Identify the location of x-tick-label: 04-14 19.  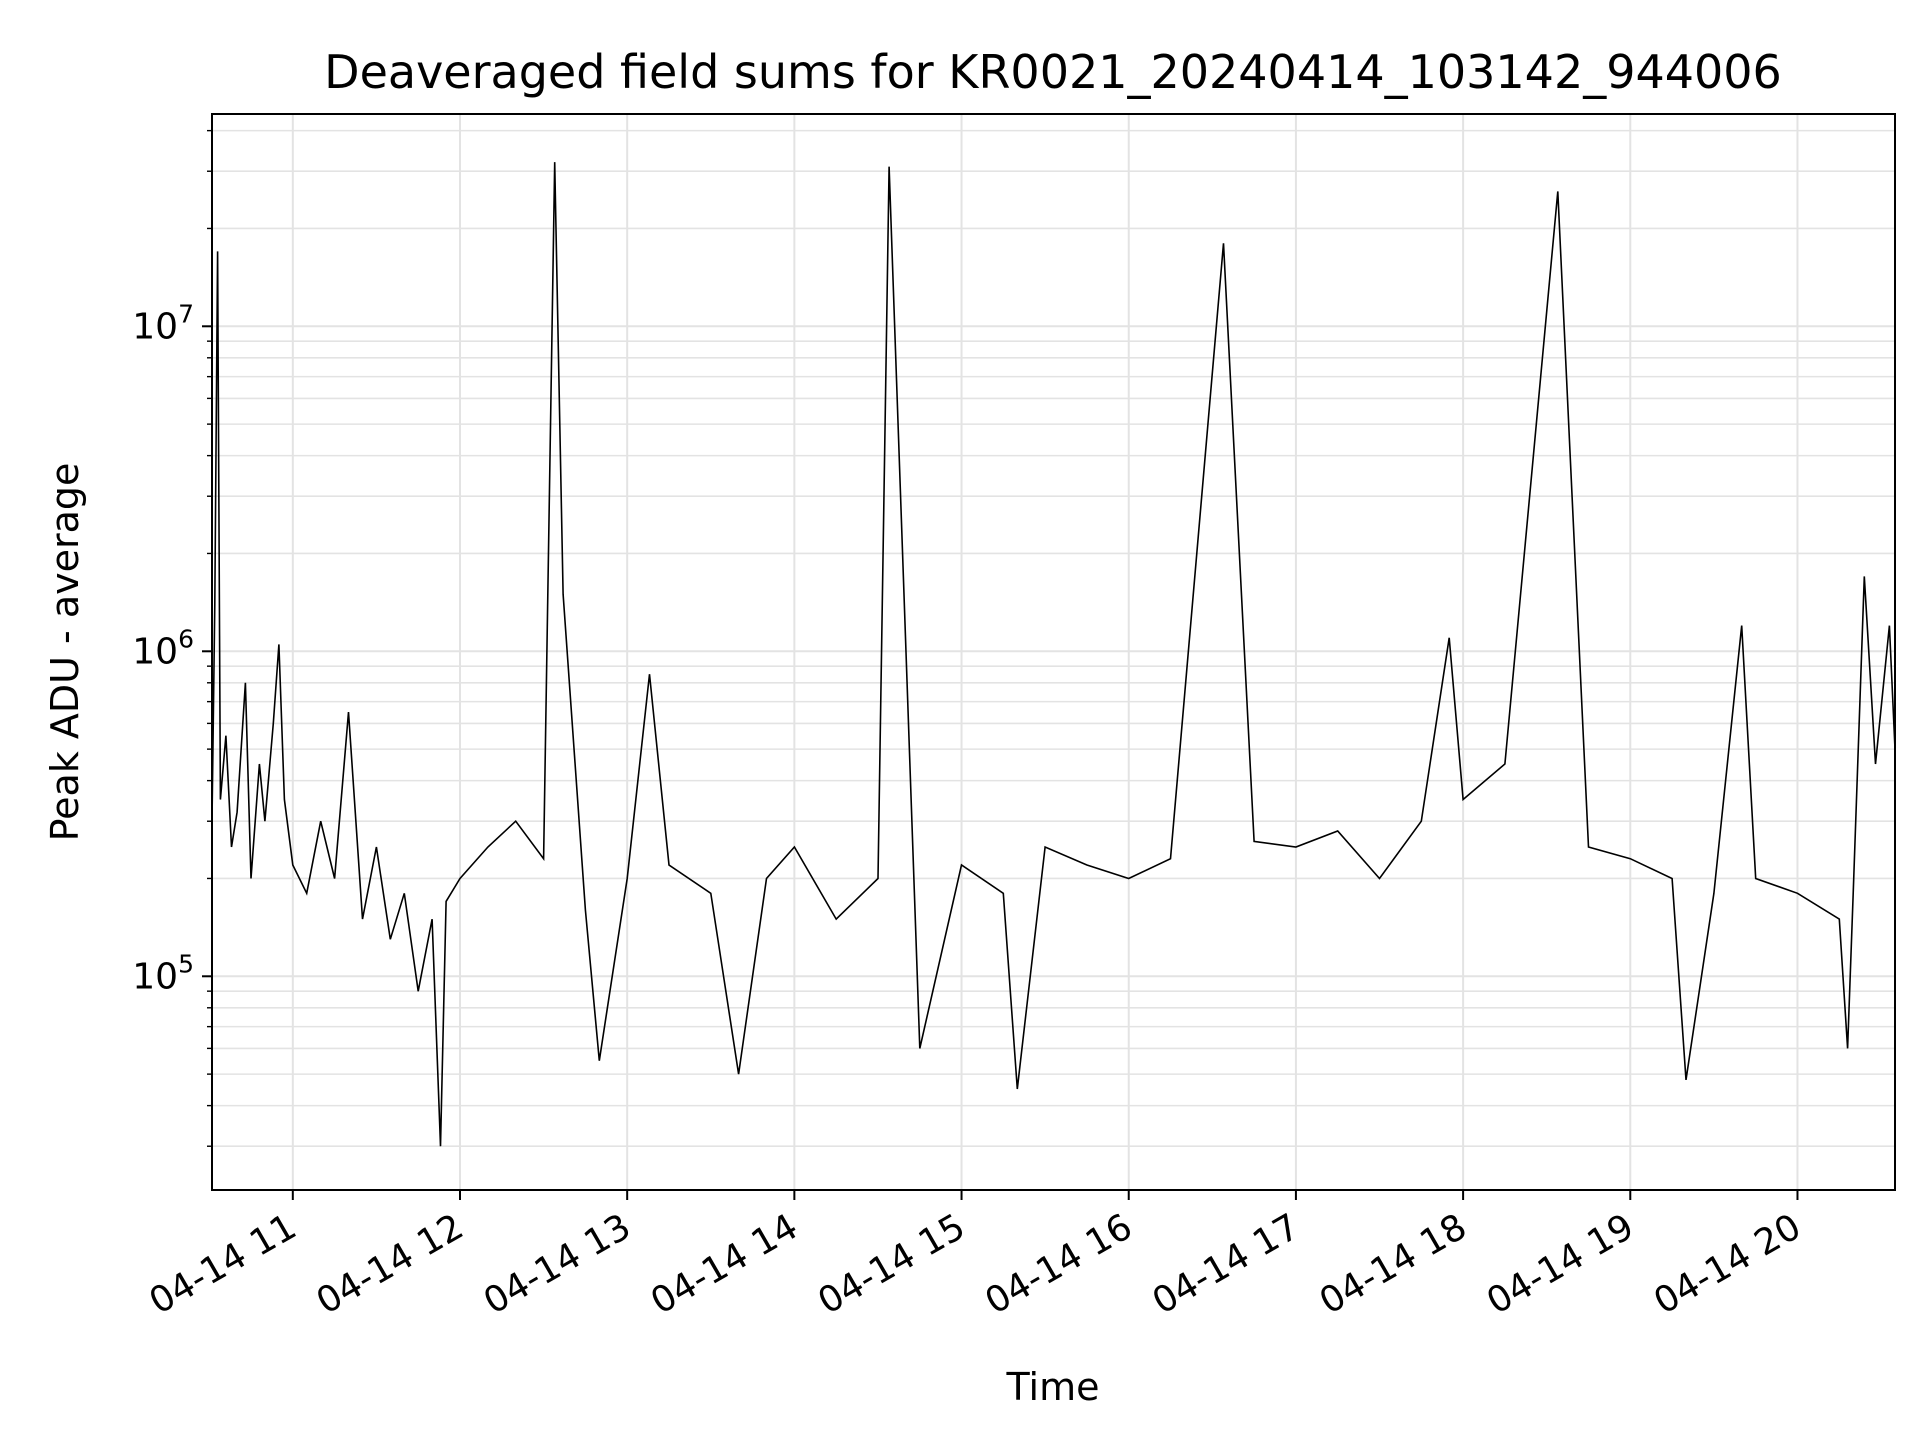
(1560, 1264).